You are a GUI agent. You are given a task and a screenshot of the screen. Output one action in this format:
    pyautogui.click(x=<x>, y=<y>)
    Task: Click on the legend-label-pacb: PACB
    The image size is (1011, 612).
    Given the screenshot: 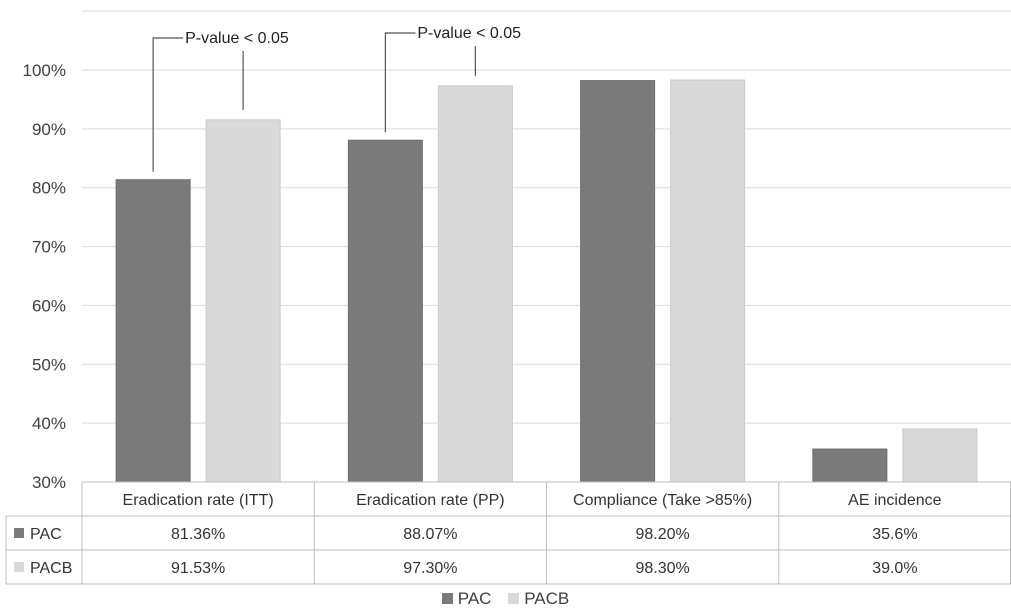 What is the action you would take?
    pyautogui.click(x=547, y=598)
    